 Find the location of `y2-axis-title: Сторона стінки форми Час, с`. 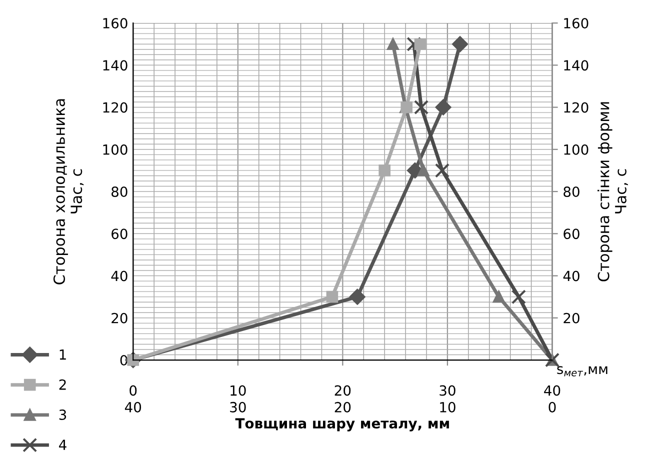

y2-axis-title: Сторона стінки форми Час, с is located at coordinates (613, 192).